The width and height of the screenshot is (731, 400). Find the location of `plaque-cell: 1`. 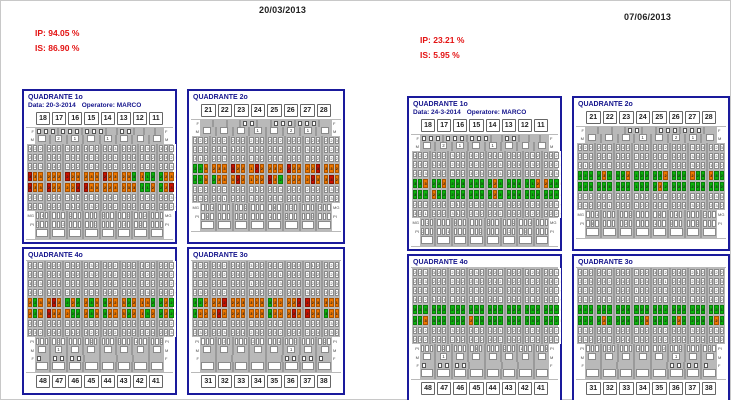

plaque-cell: 1 is located at coordinates (251, 168).